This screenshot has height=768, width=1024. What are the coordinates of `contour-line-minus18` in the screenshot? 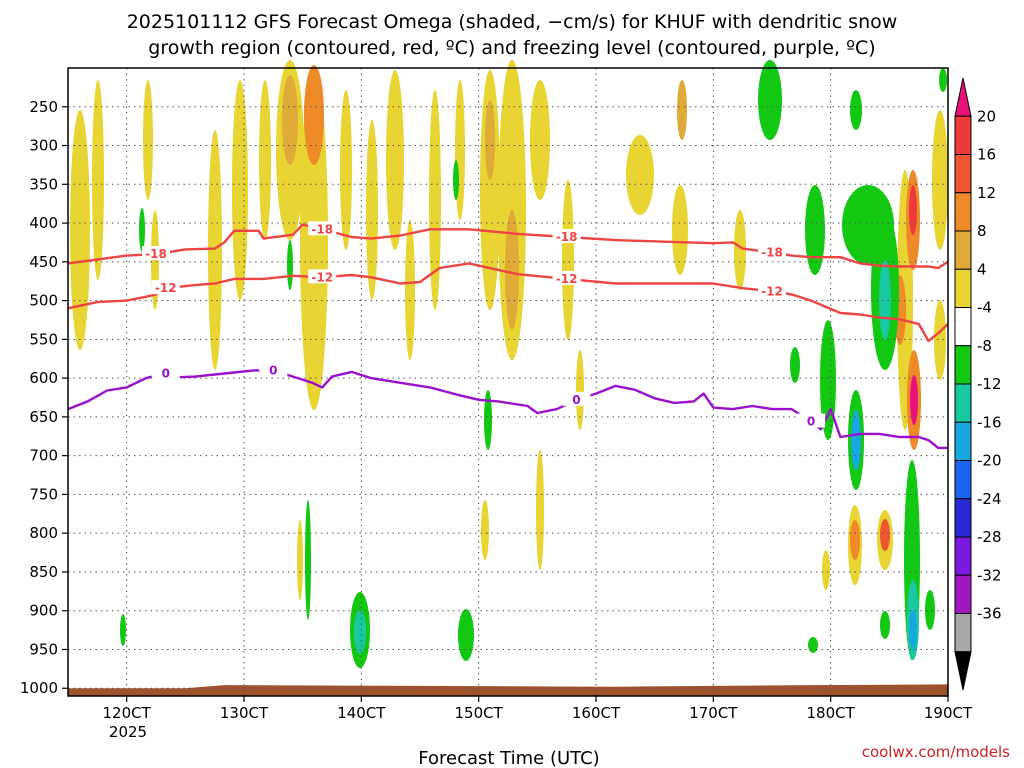 It's located at (508, 246).